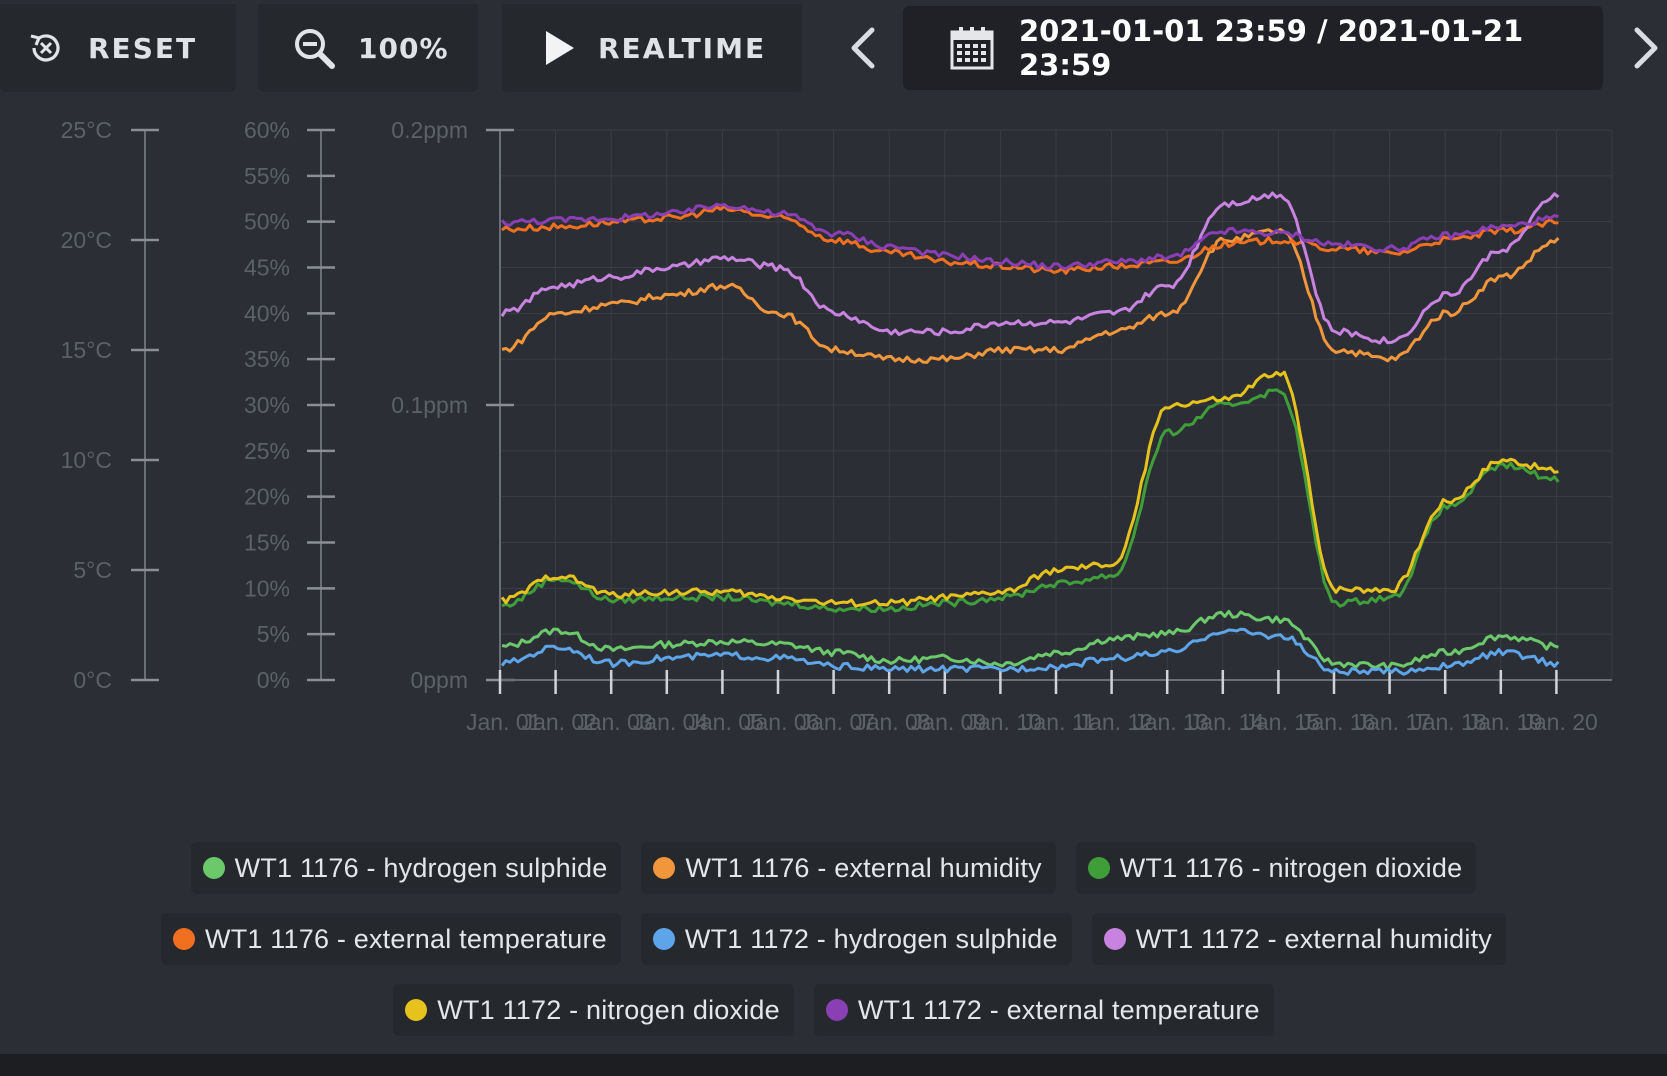 The width and height of the screenshot is (1667, 1076). What do you see at coordinates (1281, 722) in the screenshot?
I see `x-tick-label: Jan. 15` at bounding box center [1281, 722].